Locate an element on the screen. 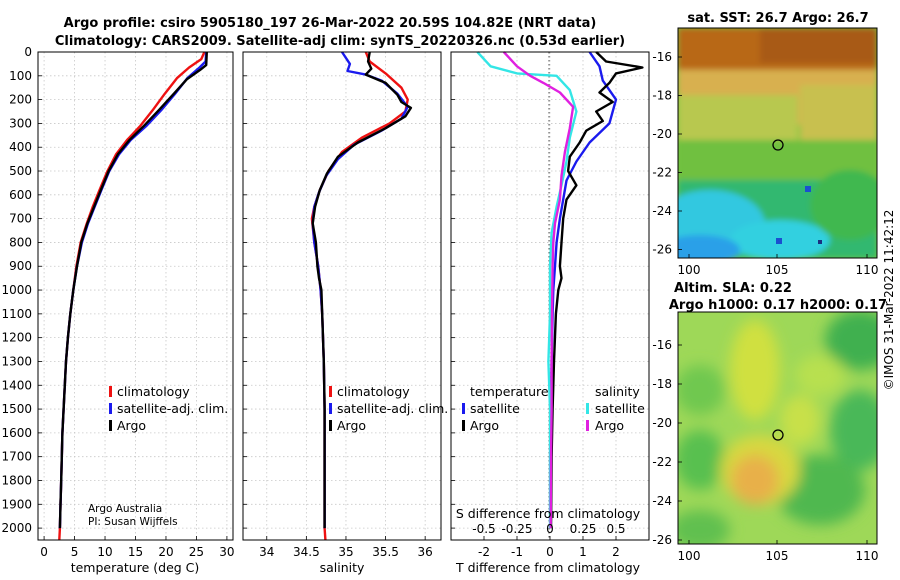 The height and width of the screenshot is (580, 900). depth-tick-label: 600 is located at coordinates (20, 195).